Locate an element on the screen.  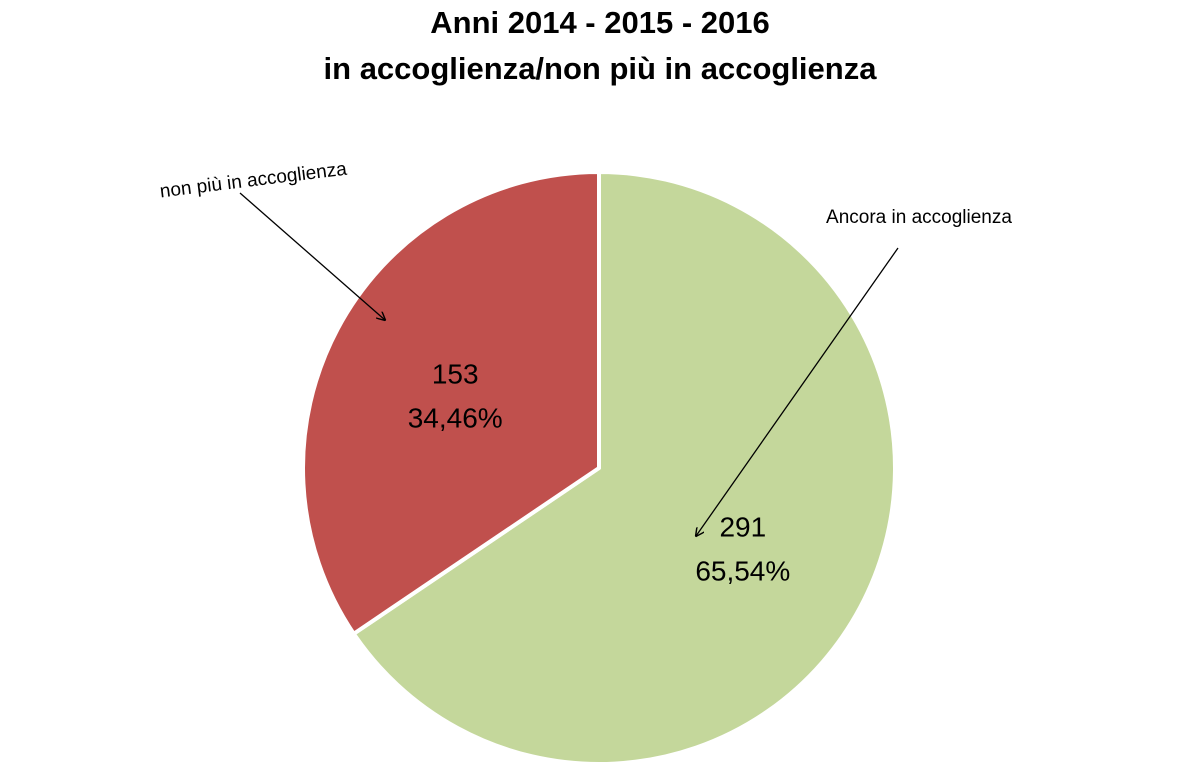
slice-percent-label-0: 65,54% is located at coordinates (742, 570).